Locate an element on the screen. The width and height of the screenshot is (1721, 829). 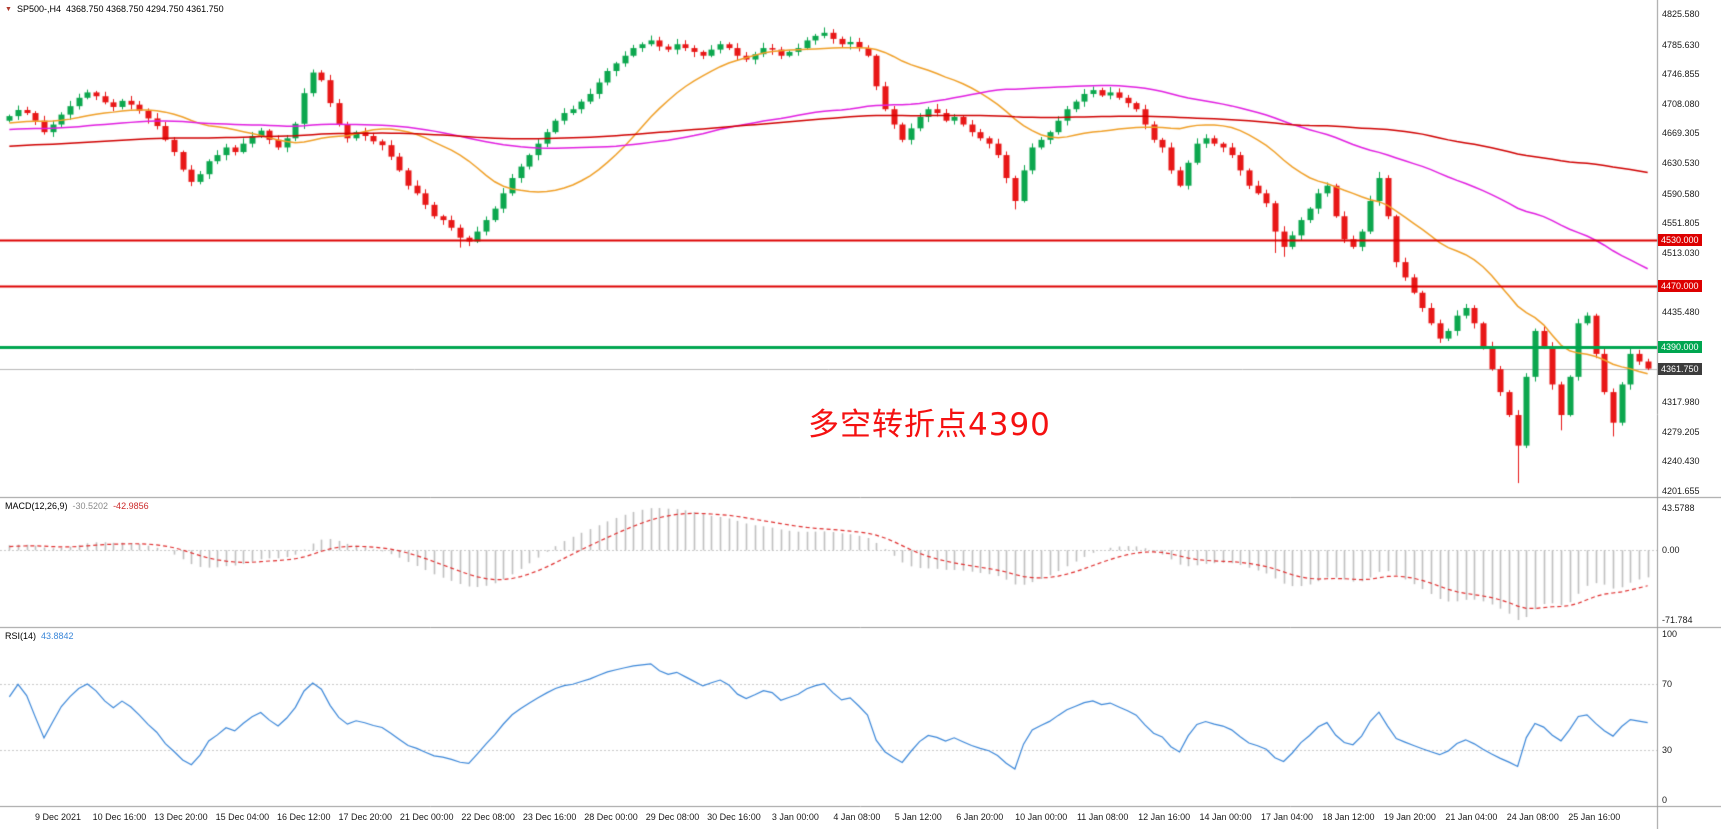
time-tick-label: 17 Dec 20:00 is located at coordinates (365, 817).